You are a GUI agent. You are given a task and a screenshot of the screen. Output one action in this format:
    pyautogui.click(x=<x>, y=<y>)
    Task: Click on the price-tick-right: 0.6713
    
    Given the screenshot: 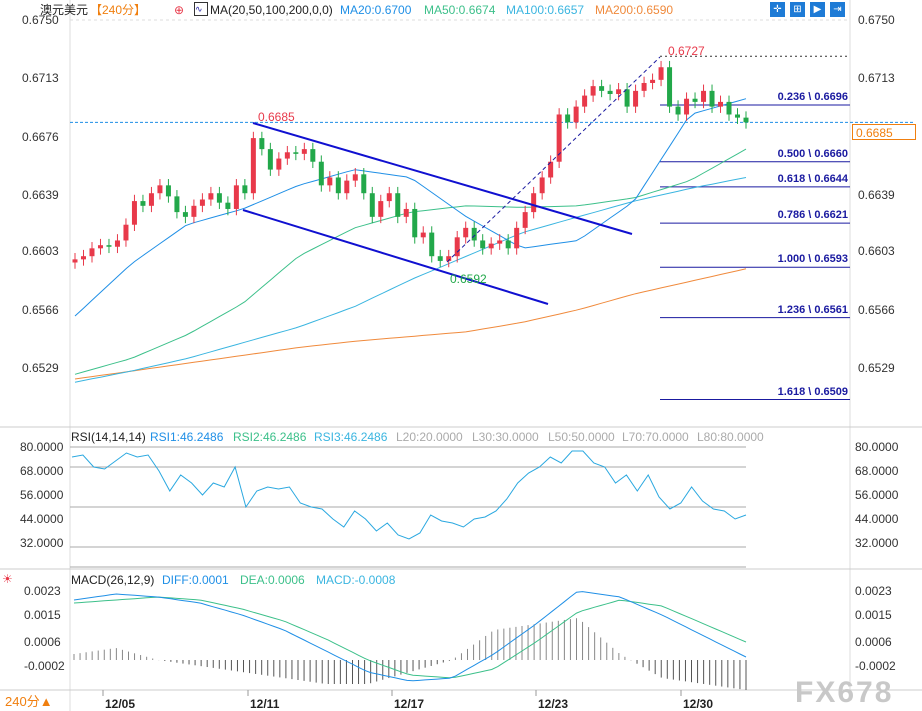 What is the action you would take?
    pyautogui.click(x=876, y=78)
    